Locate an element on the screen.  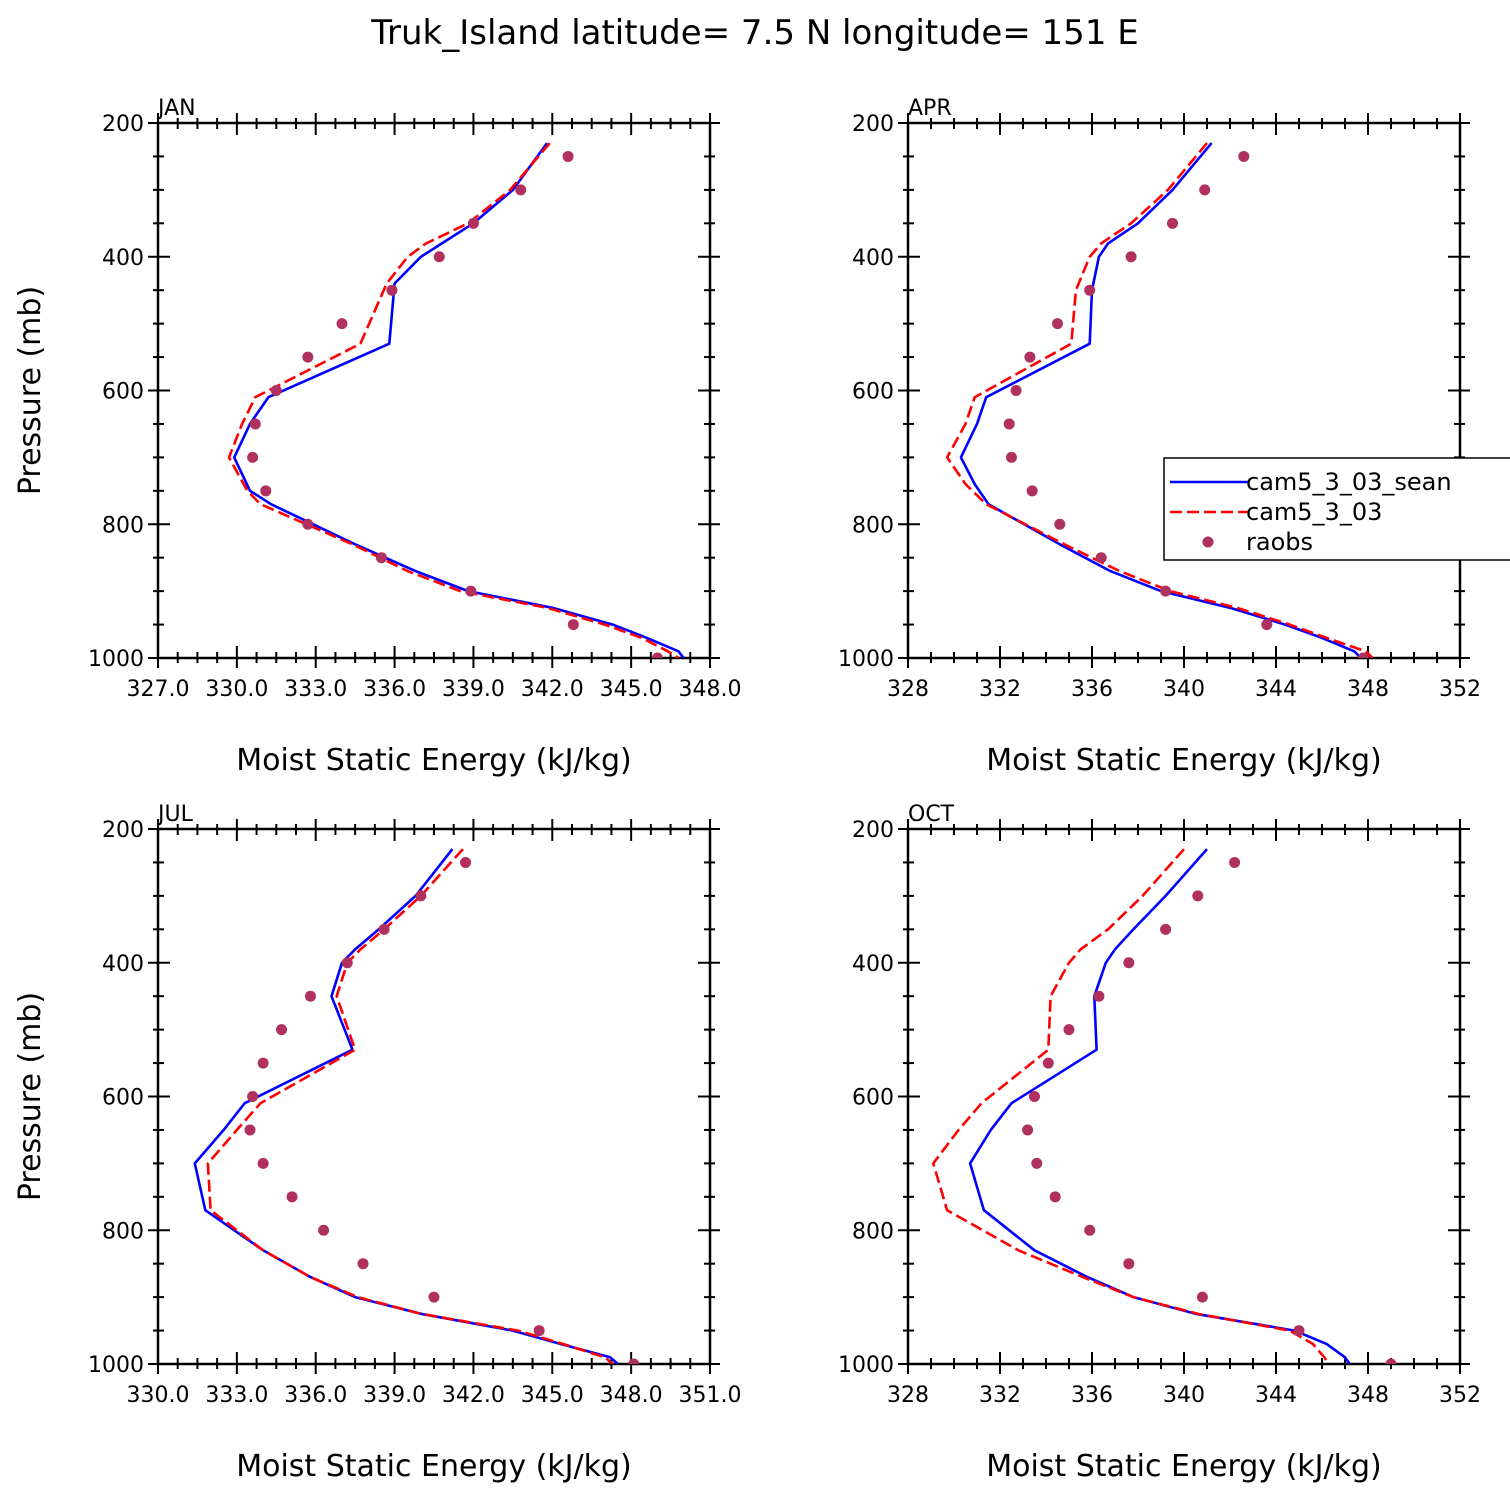
x-tick-label: 328 is located at coordinates (908, 1395).